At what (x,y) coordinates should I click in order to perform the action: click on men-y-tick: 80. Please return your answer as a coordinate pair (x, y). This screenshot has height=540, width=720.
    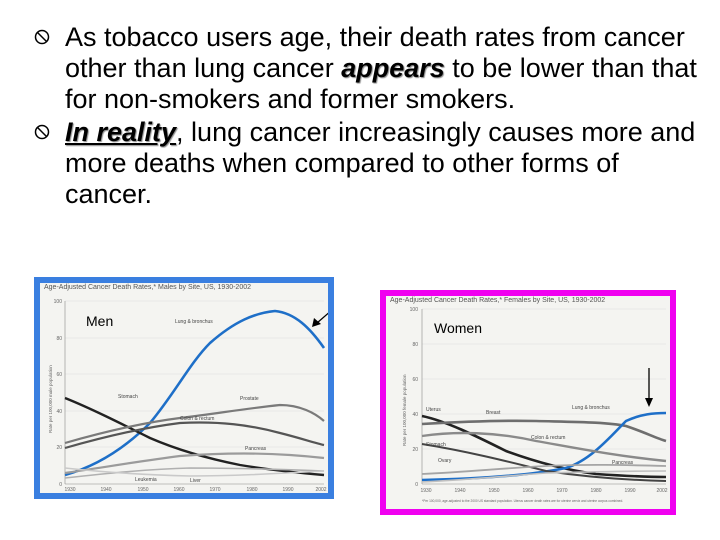
    Looking at the image, I should click on (59, 339).